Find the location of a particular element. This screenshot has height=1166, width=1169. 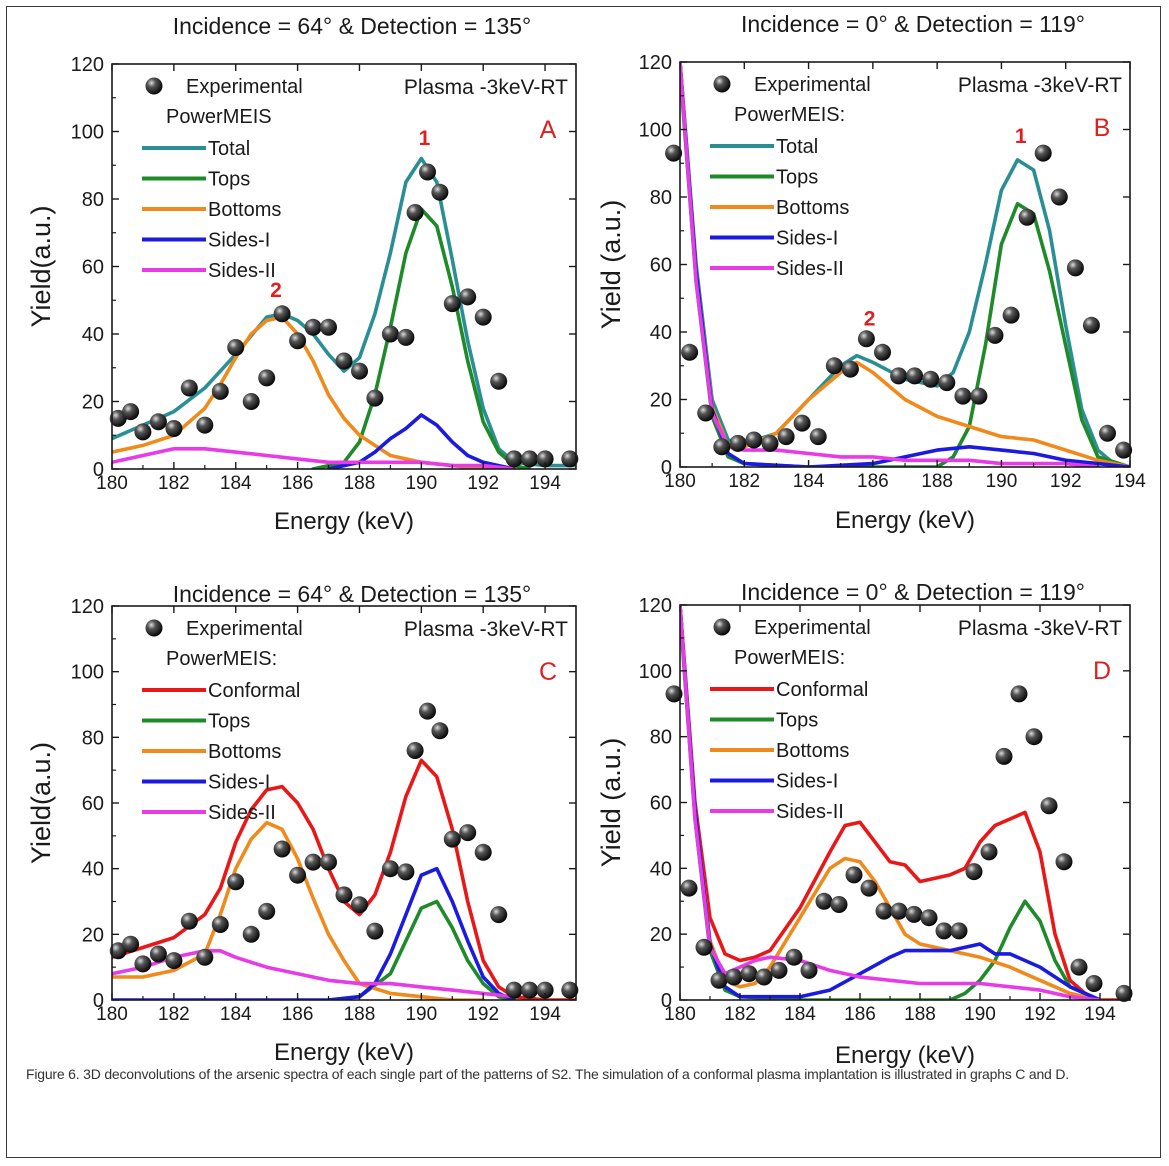

panel-letter: B is located at coordinates (1102, 128).